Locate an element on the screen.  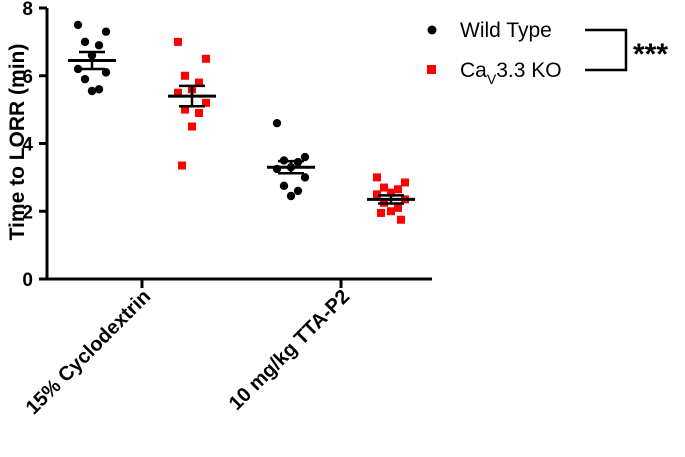
significance-stars: *** is located at coordinates (650, 54).